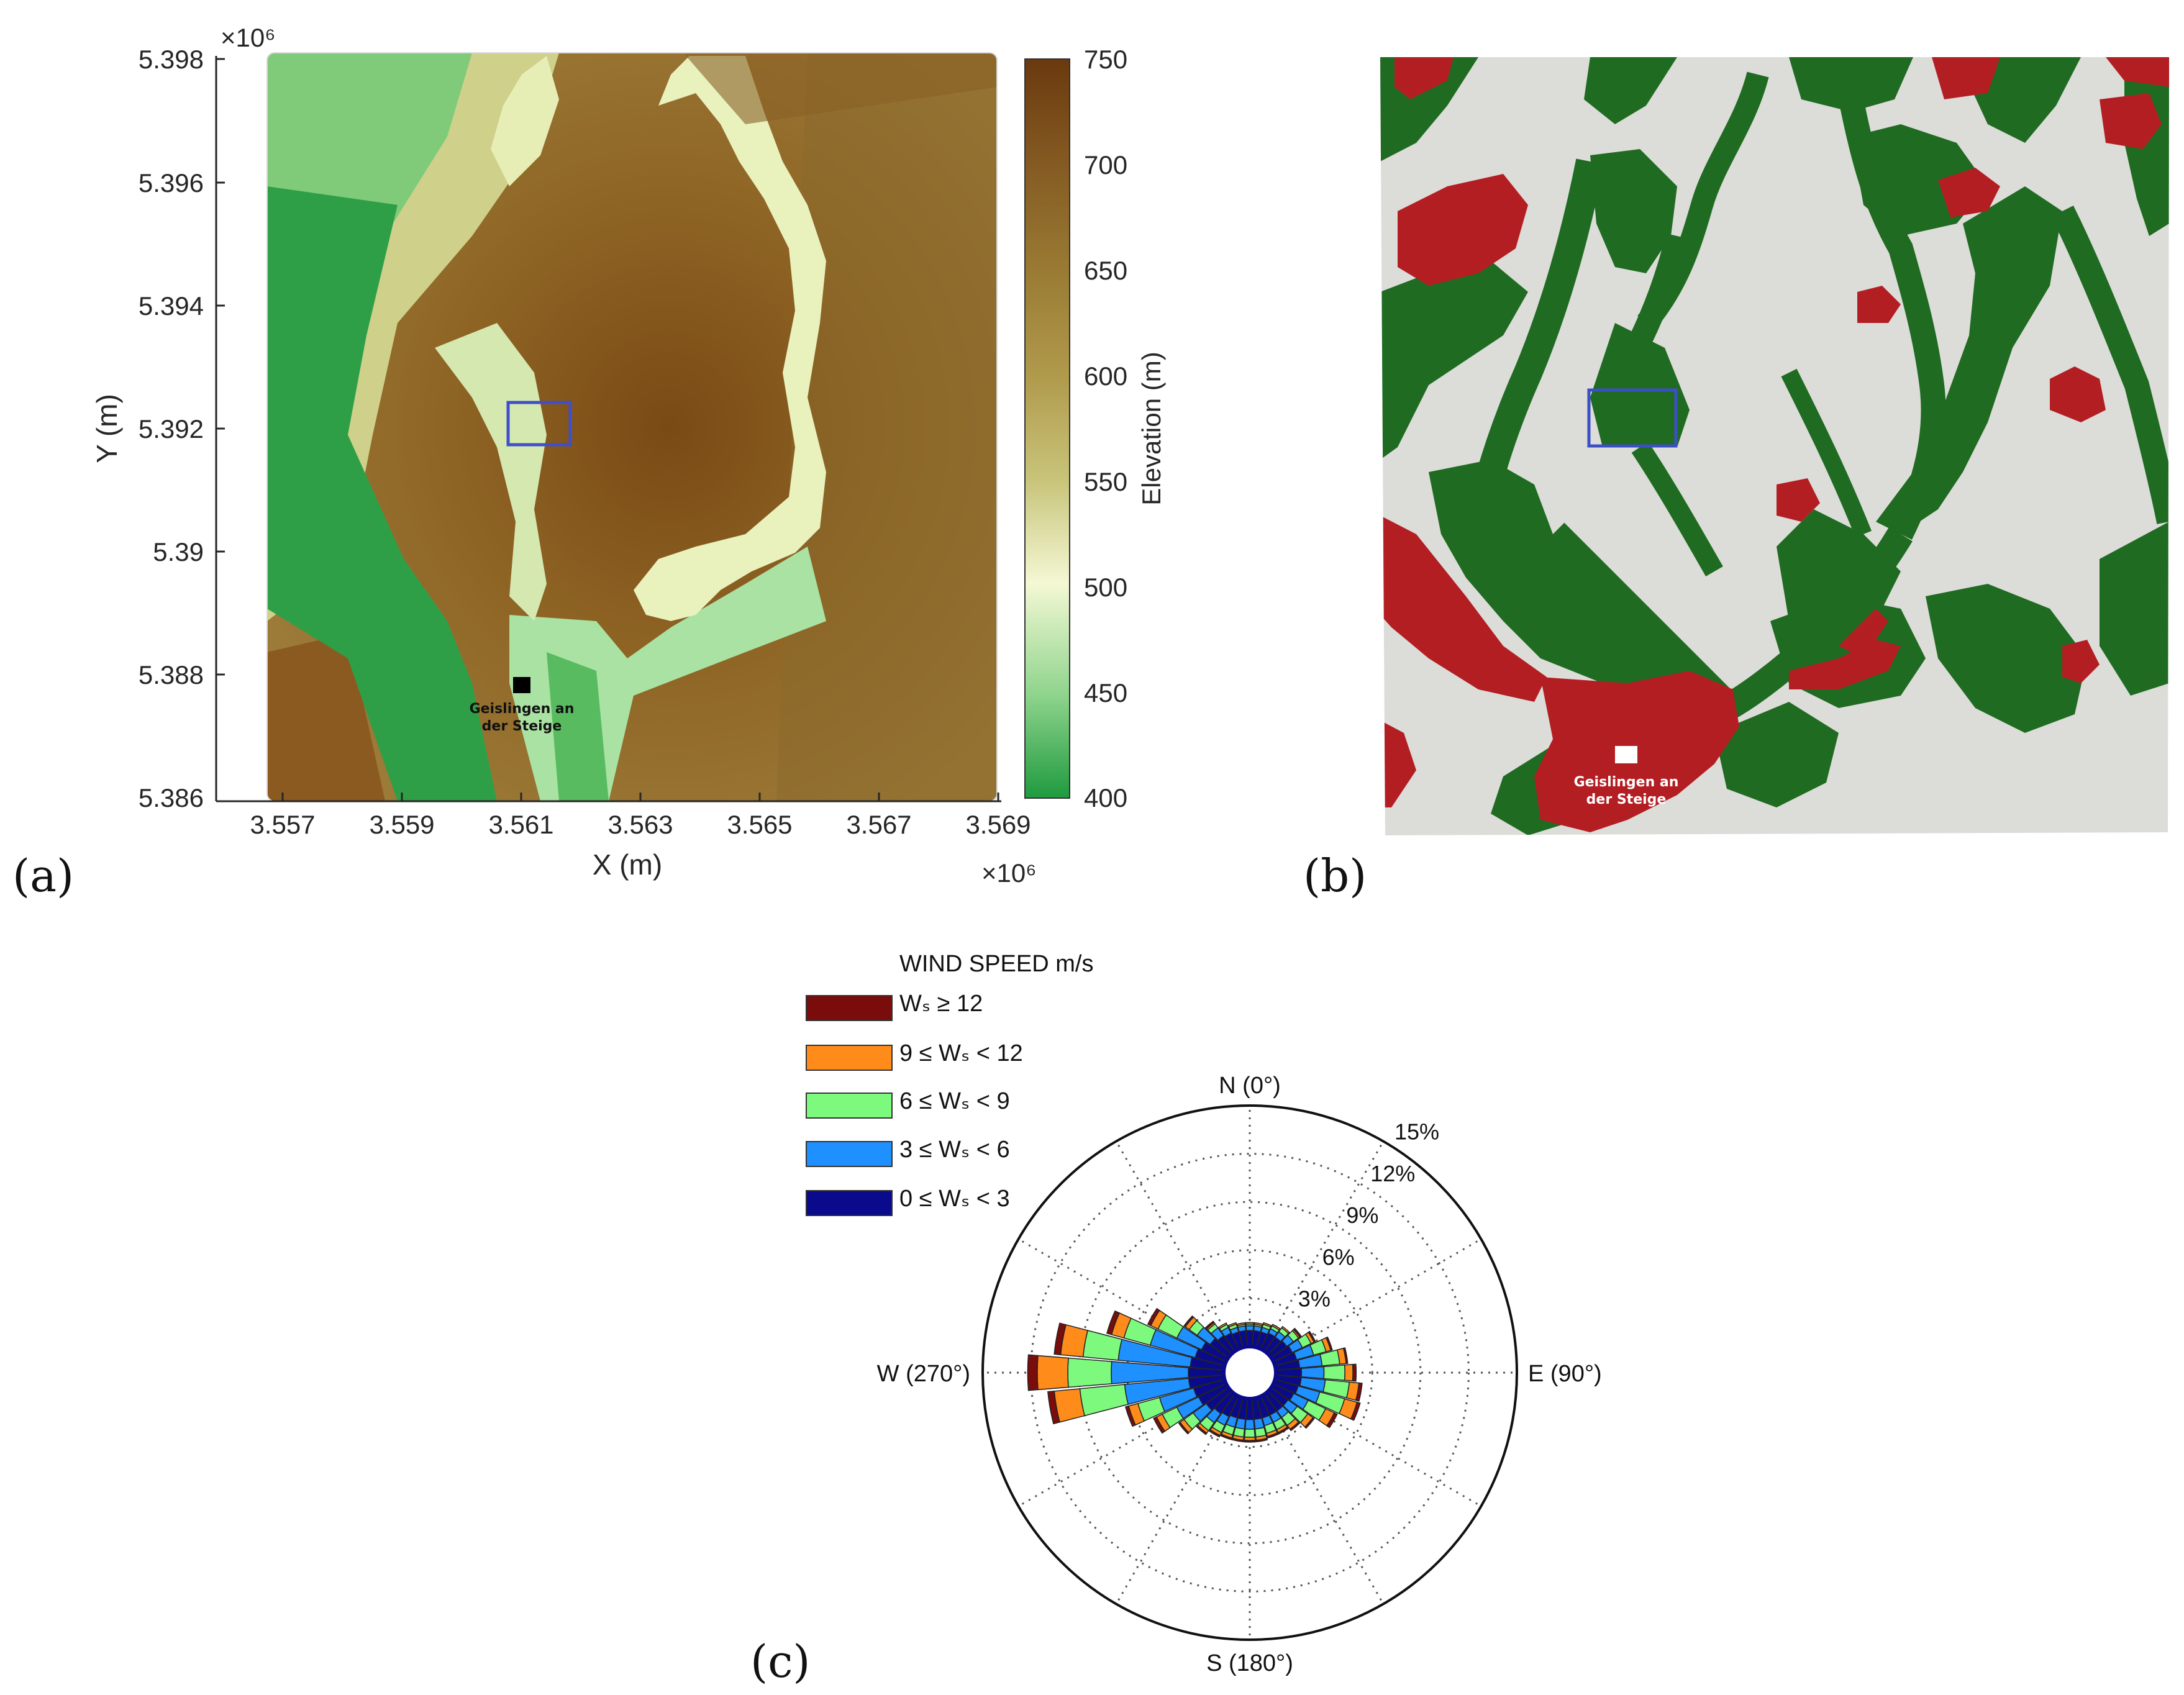 The width and height of the screenshot is (2184, 1695). Describe the element at coordinates (954, 1150) in the screenshot. I see `legend-label: 3 ≤ Wₛ < 6` at that location.